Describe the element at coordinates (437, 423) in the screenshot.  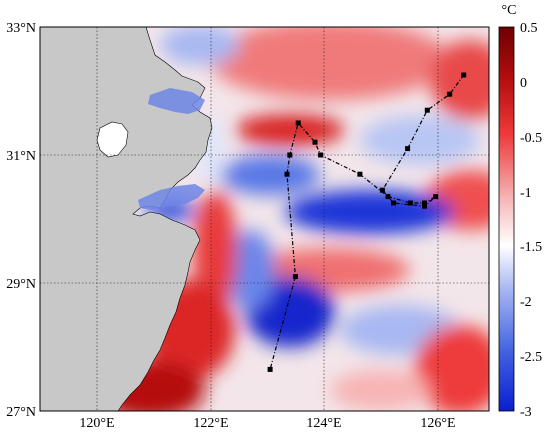
I see `lon-tick-label: 126°E` at that location.